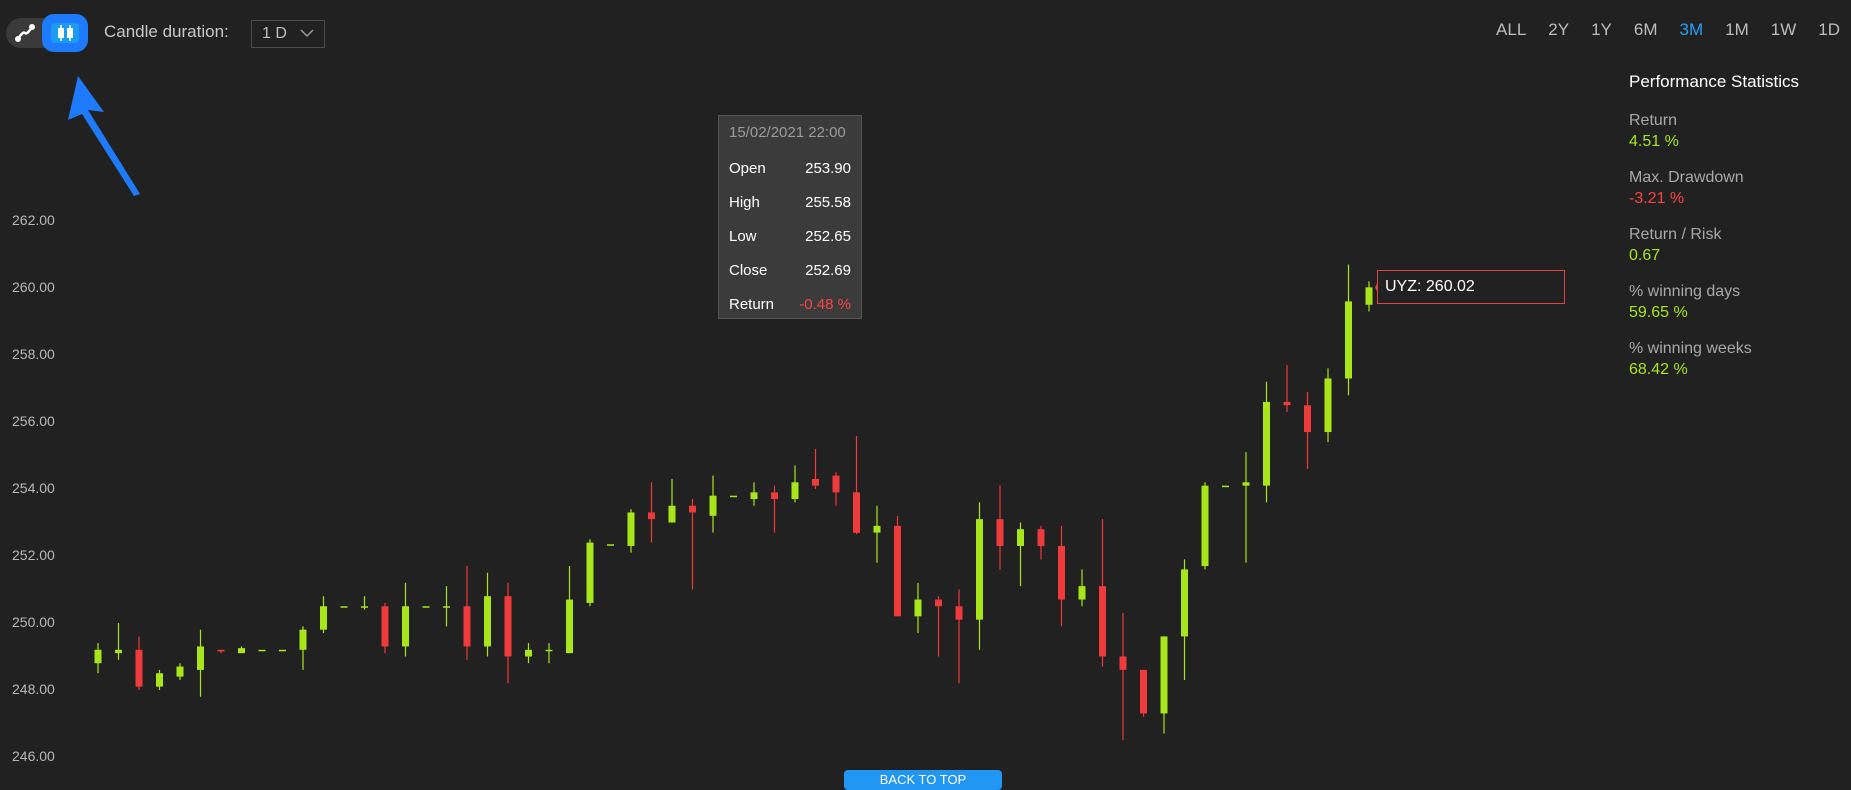 The width and height of the screenshot is (1851, 790). Describe the element at coordinates (33, 488) in the screenshot. I see `y-tick-label: 254.00` at that location.